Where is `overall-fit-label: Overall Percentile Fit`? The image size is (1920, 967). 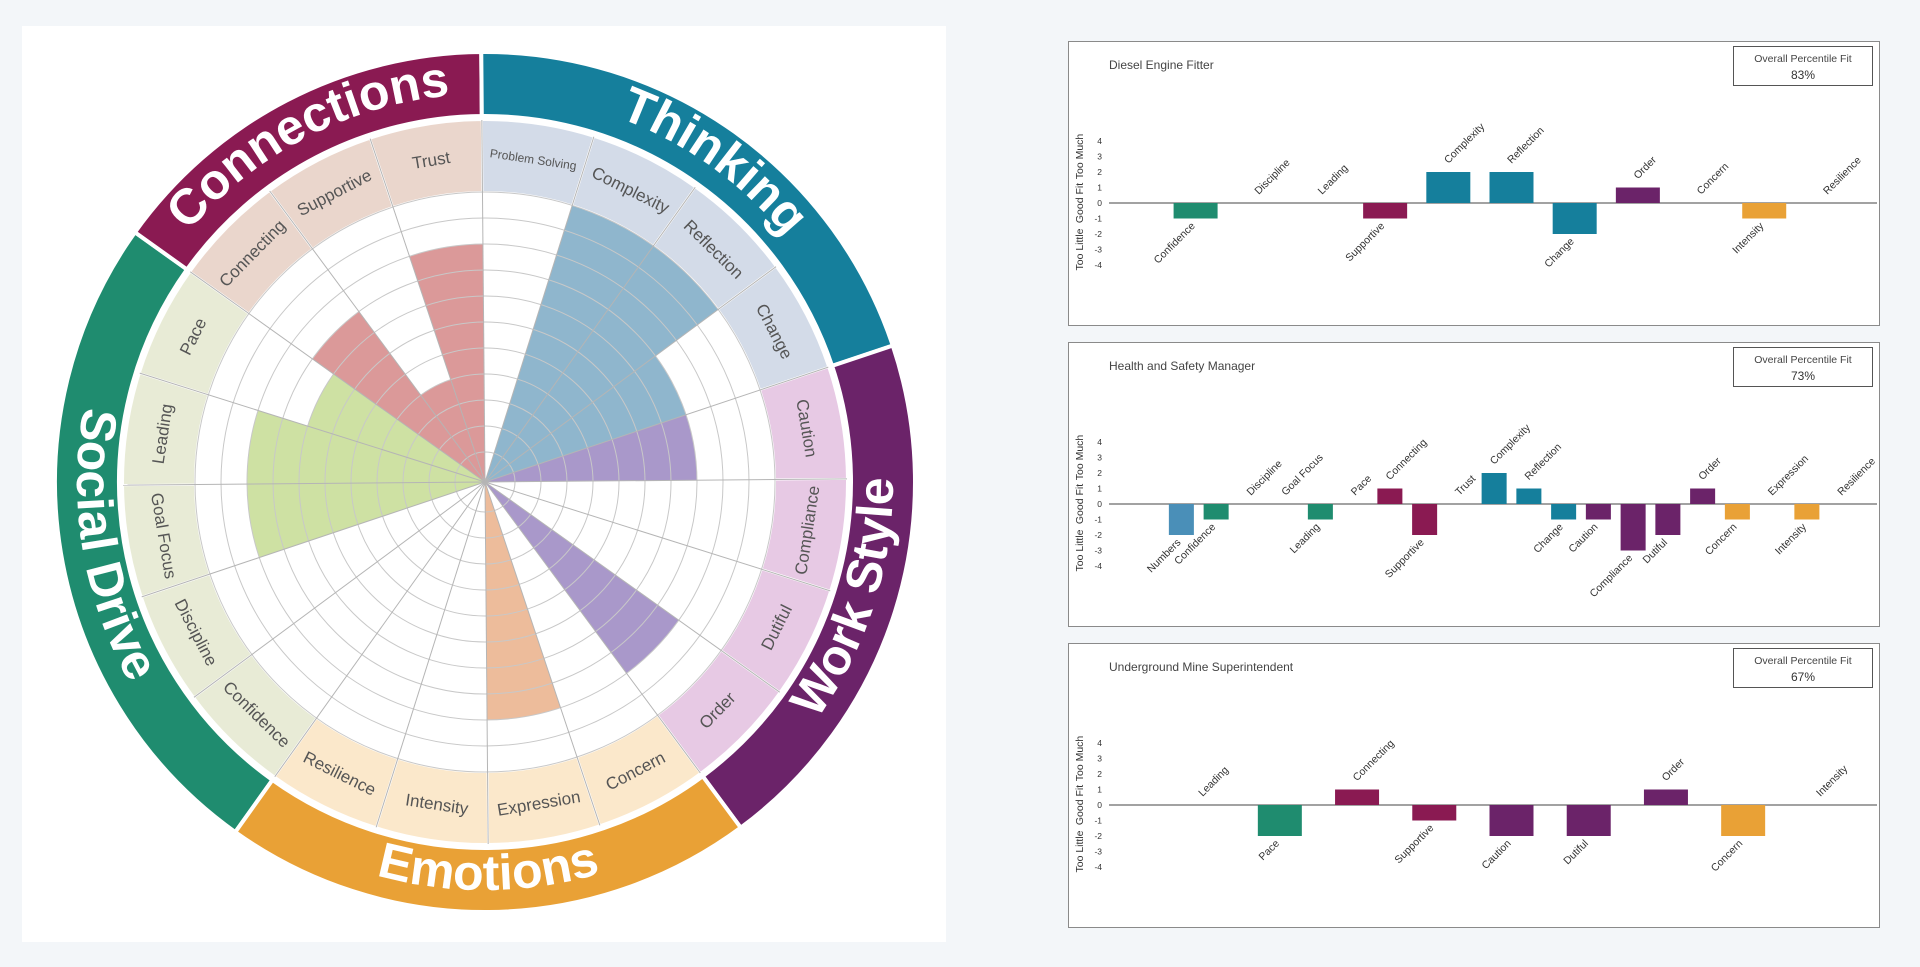 overall-fit-label: Overall Percentile Fit is located at coordinates (1803, 360).